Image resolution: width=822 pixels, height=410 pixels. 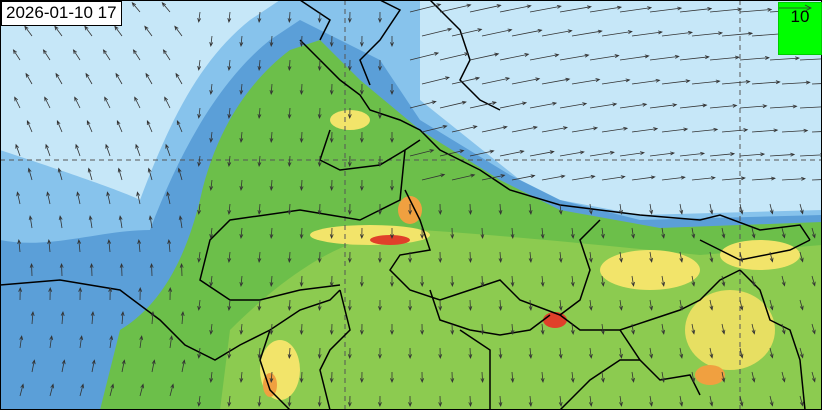 I want to click on pollution-patch, so click(x=390, y=240).